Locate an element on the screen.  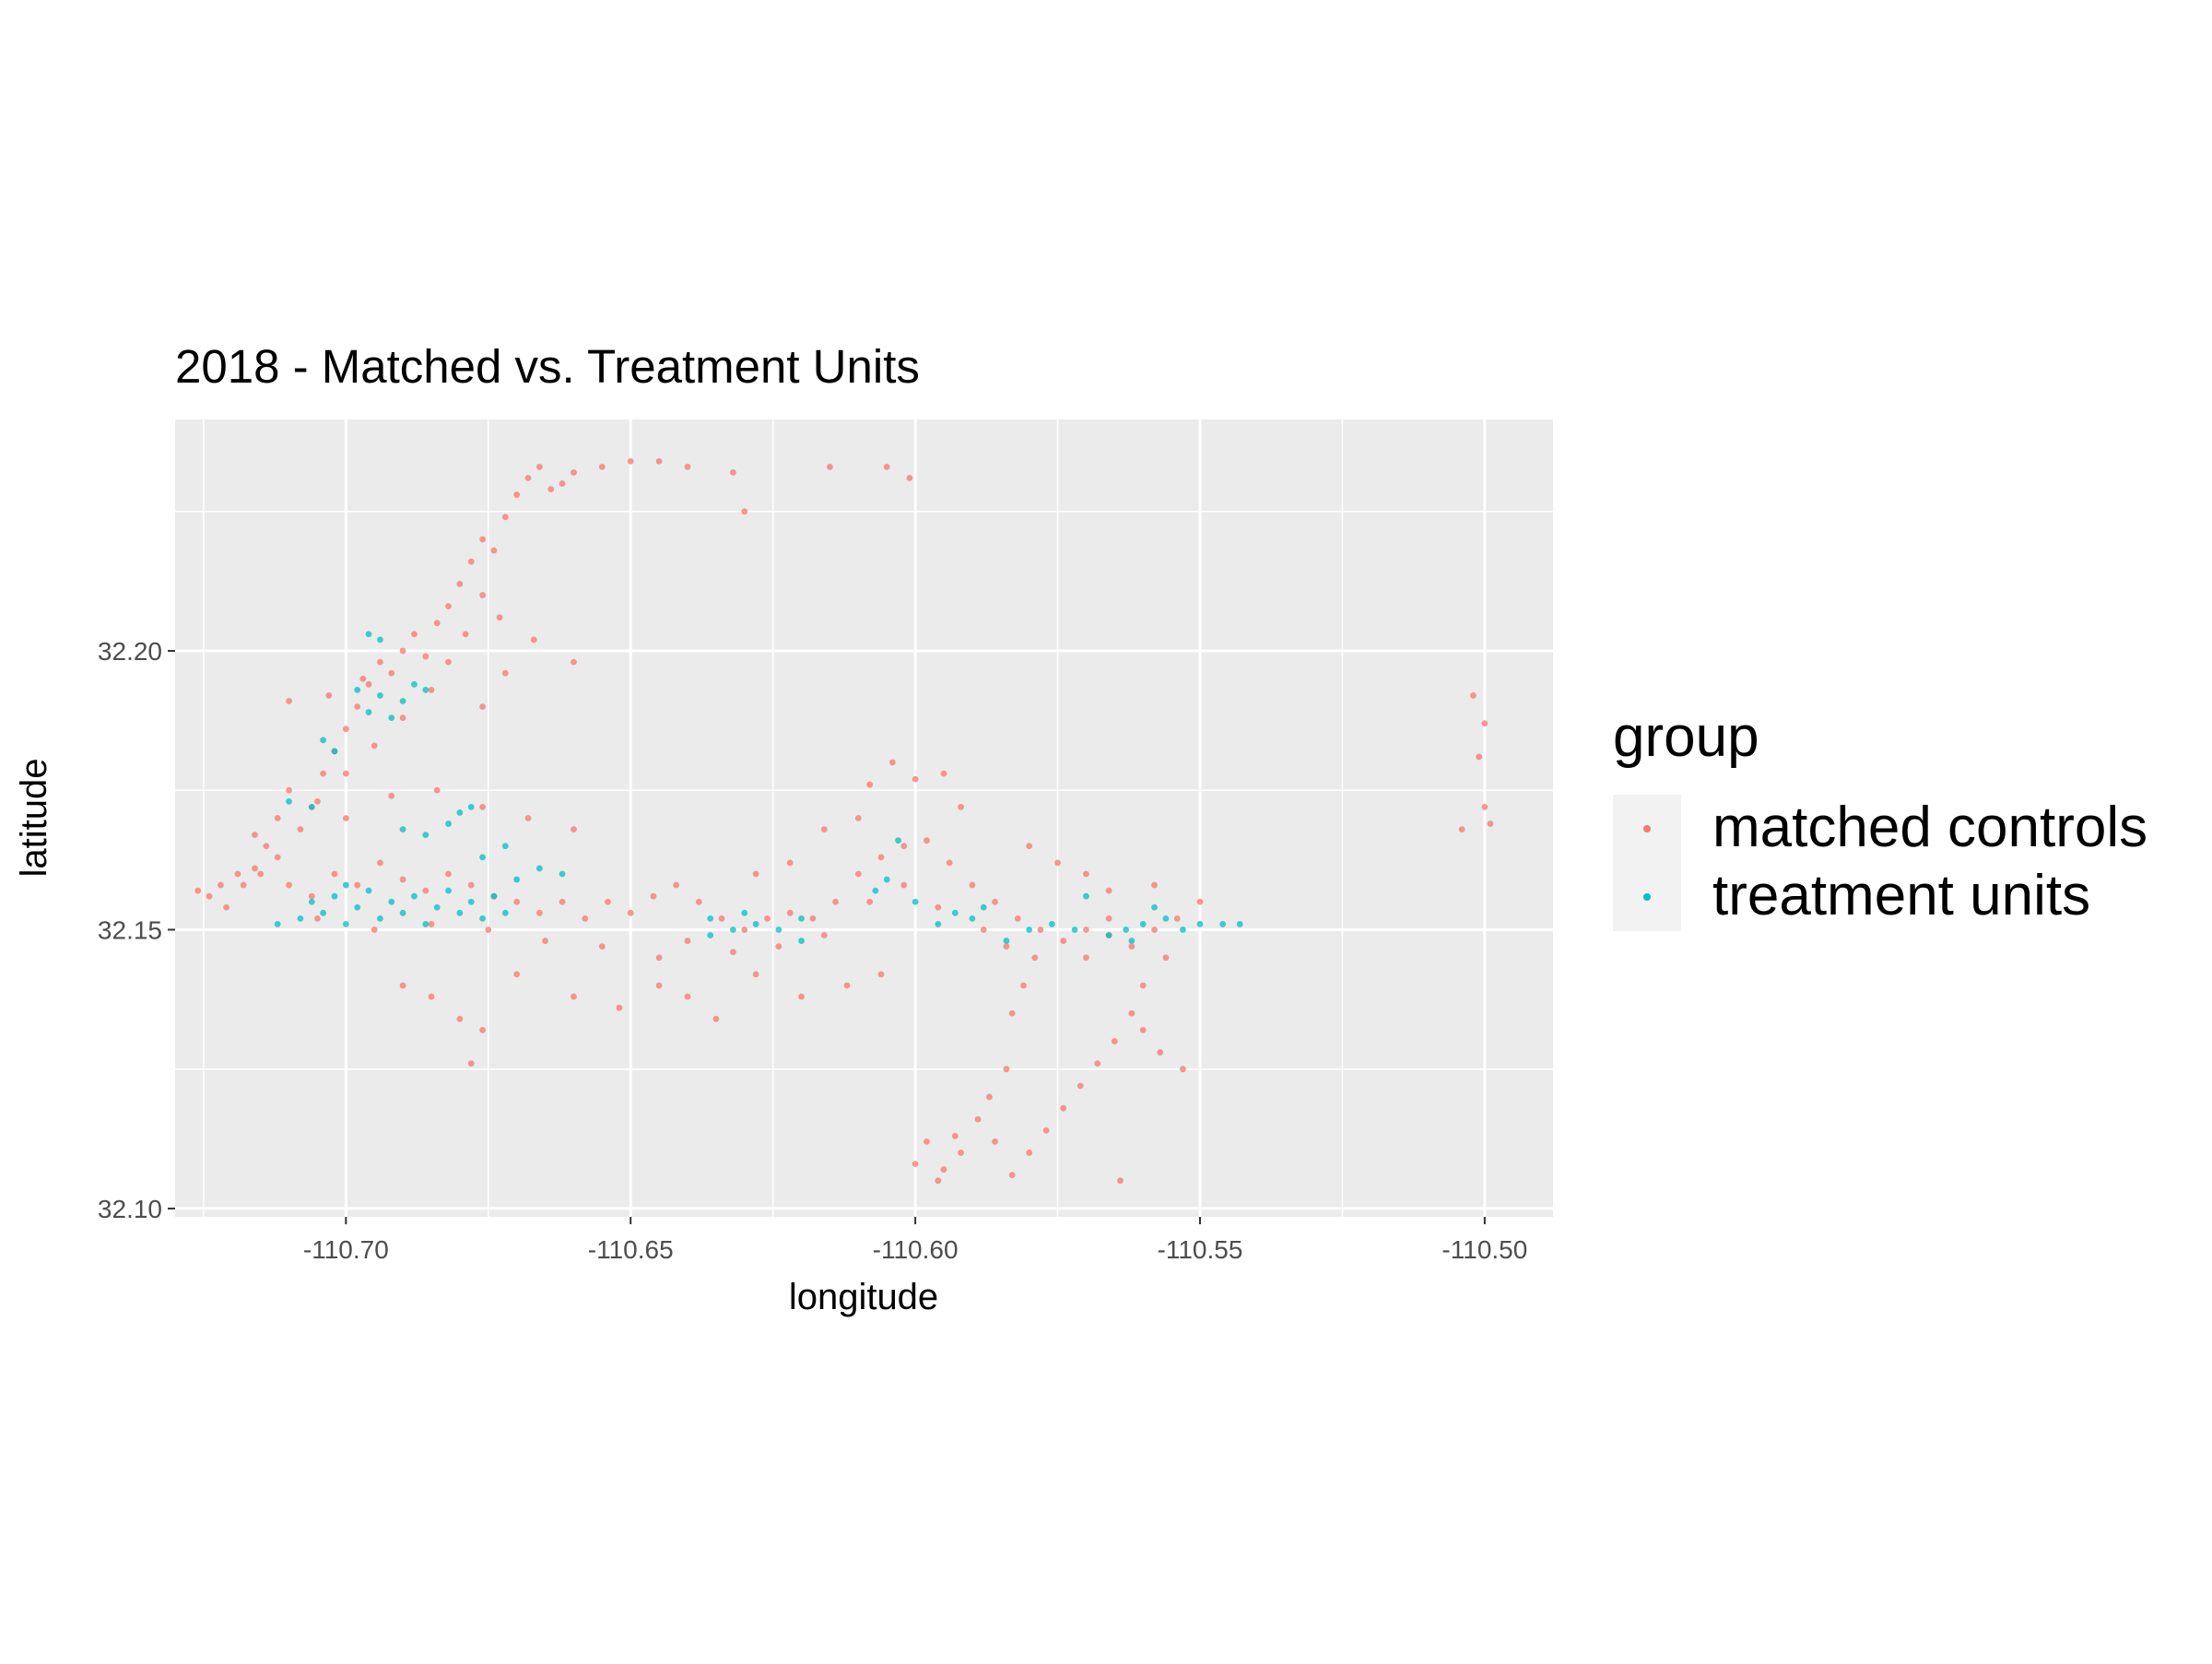
x-tick-label: -110.55 is located at coordinates (1200, 1249).